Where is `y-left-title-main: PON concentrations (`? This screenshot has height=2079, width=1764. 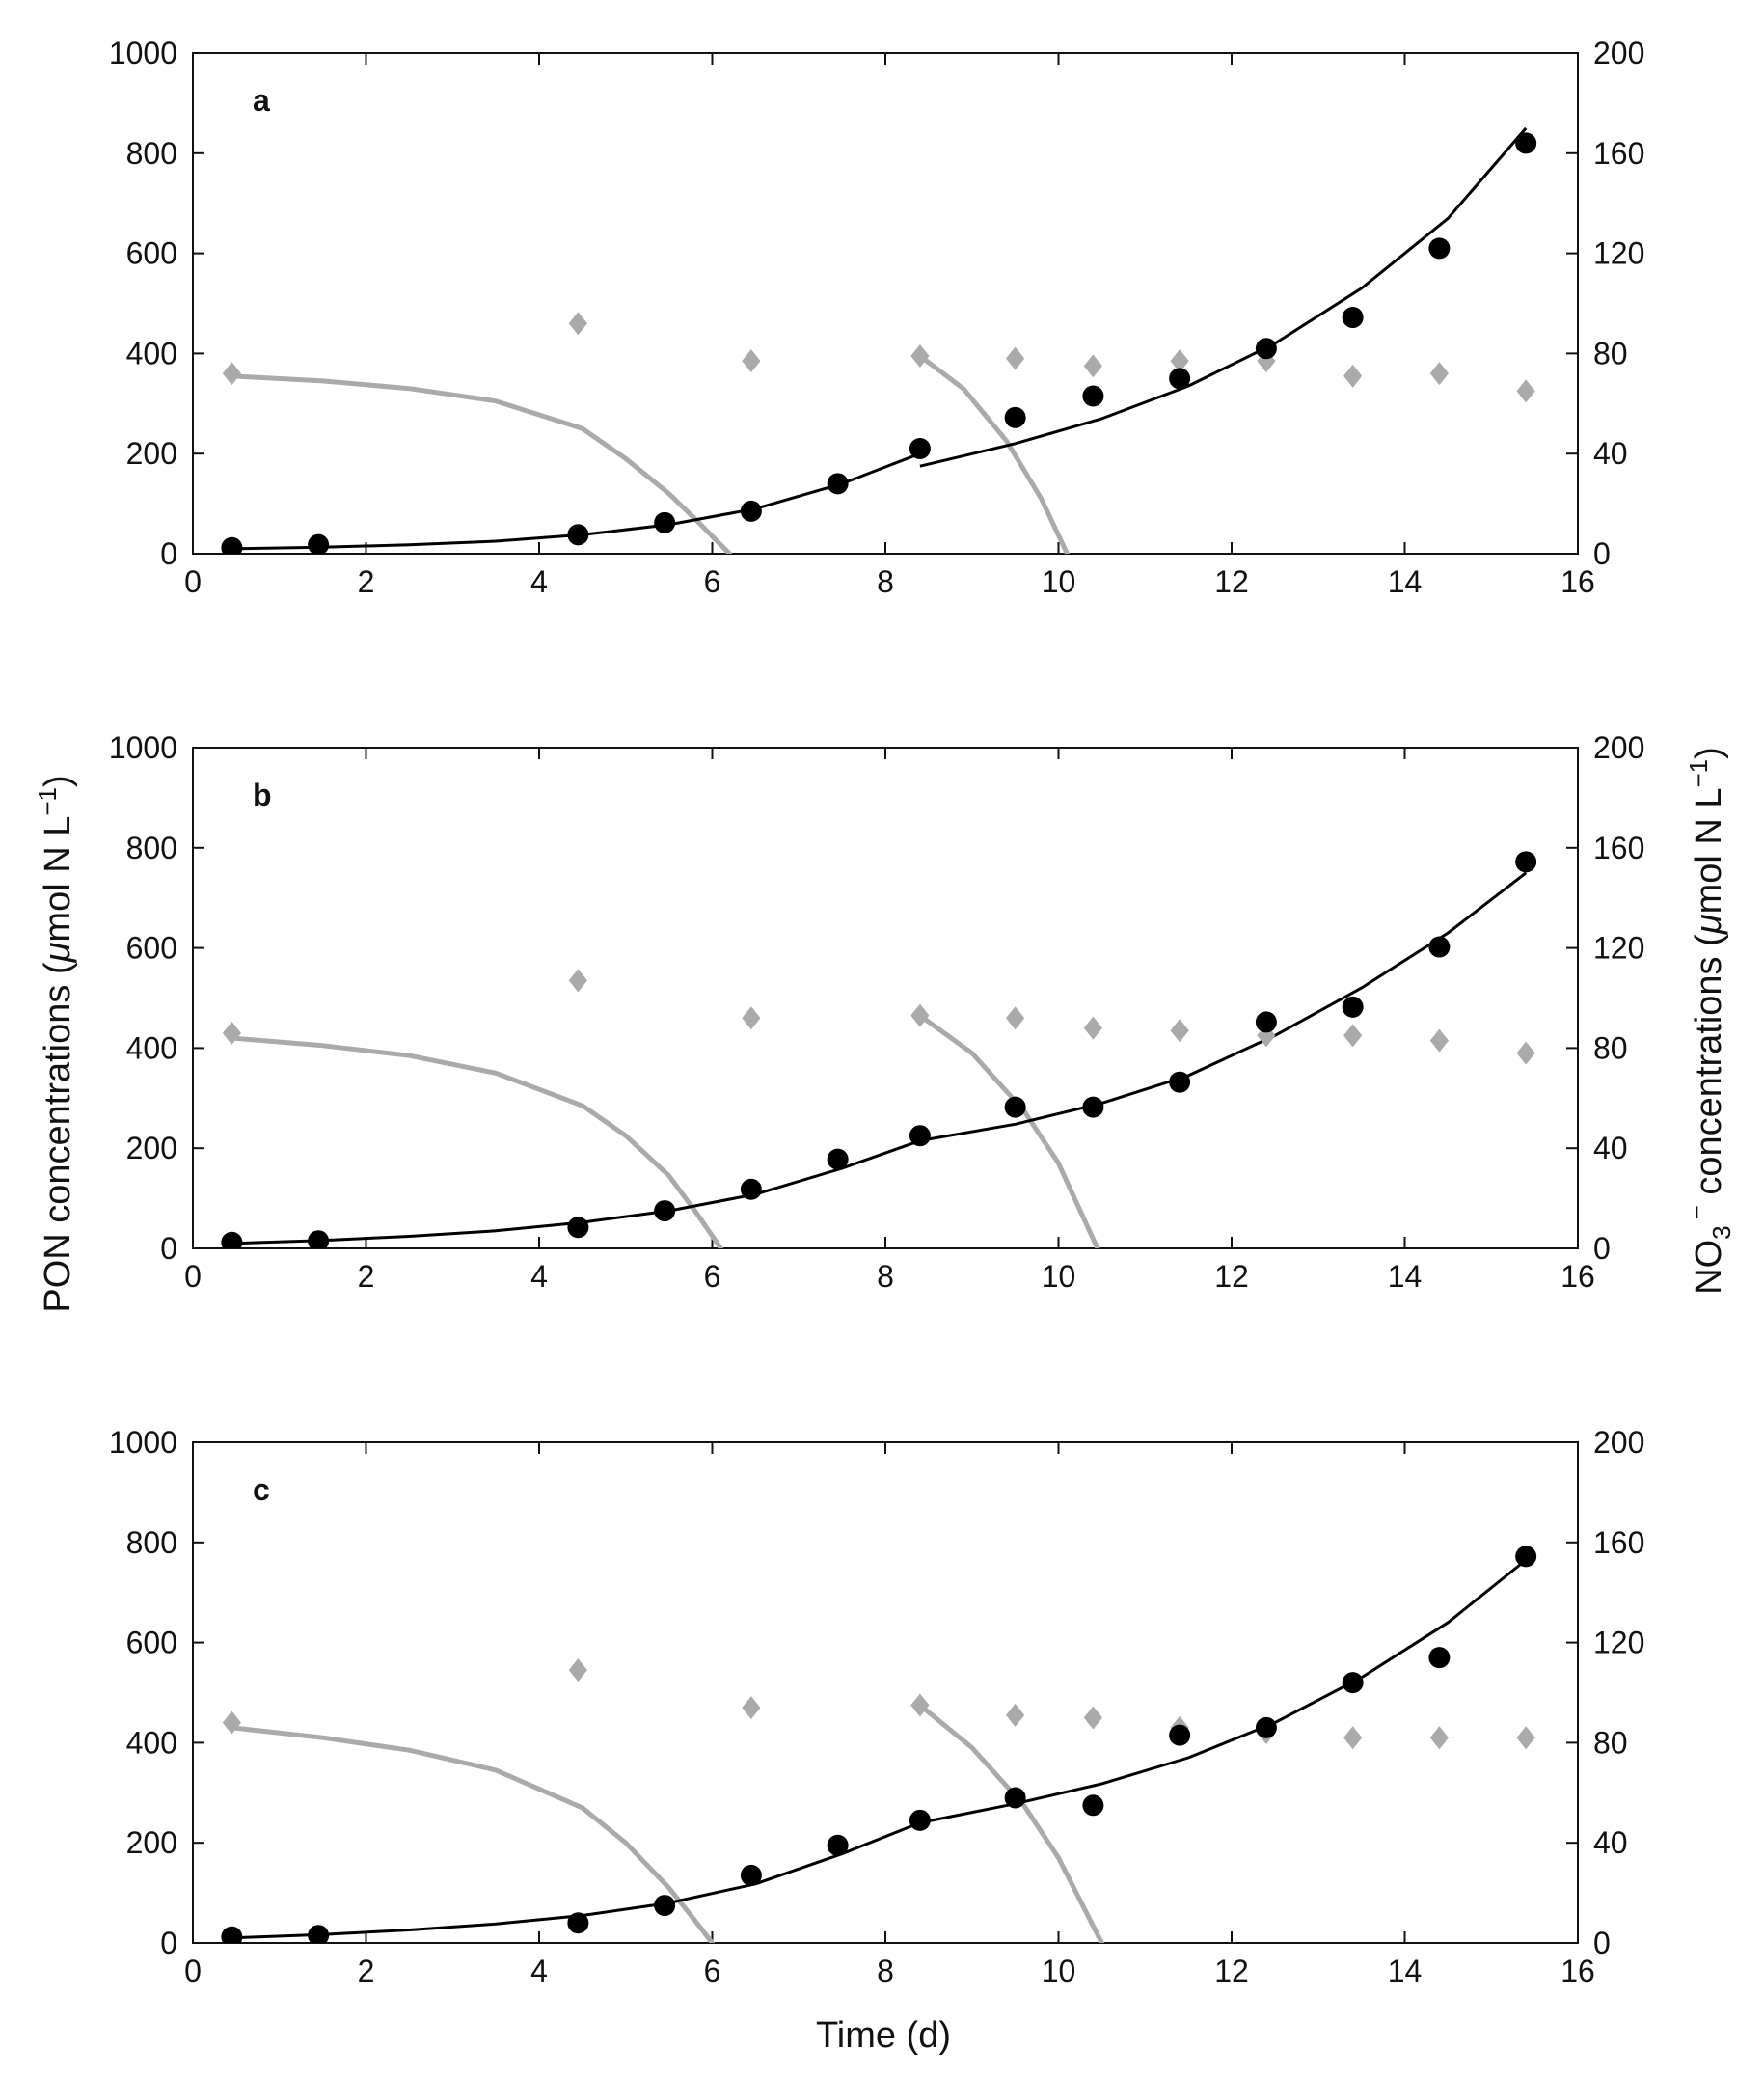 y-left-title-main: PON concentrations ( is located at coordinates (58, 1137).